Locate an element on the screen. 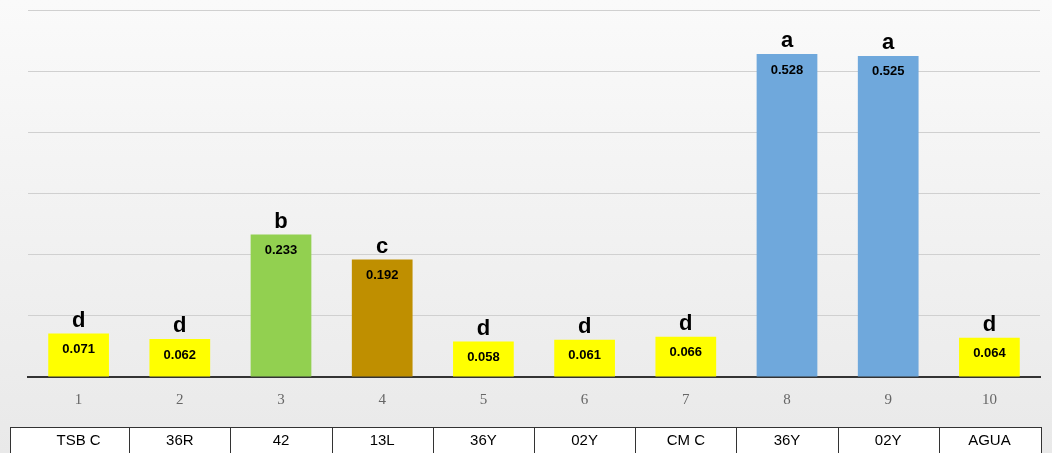 This screenshot has height=453, width=1052. data-label: 0.061 is located at coordinates (584, 355).